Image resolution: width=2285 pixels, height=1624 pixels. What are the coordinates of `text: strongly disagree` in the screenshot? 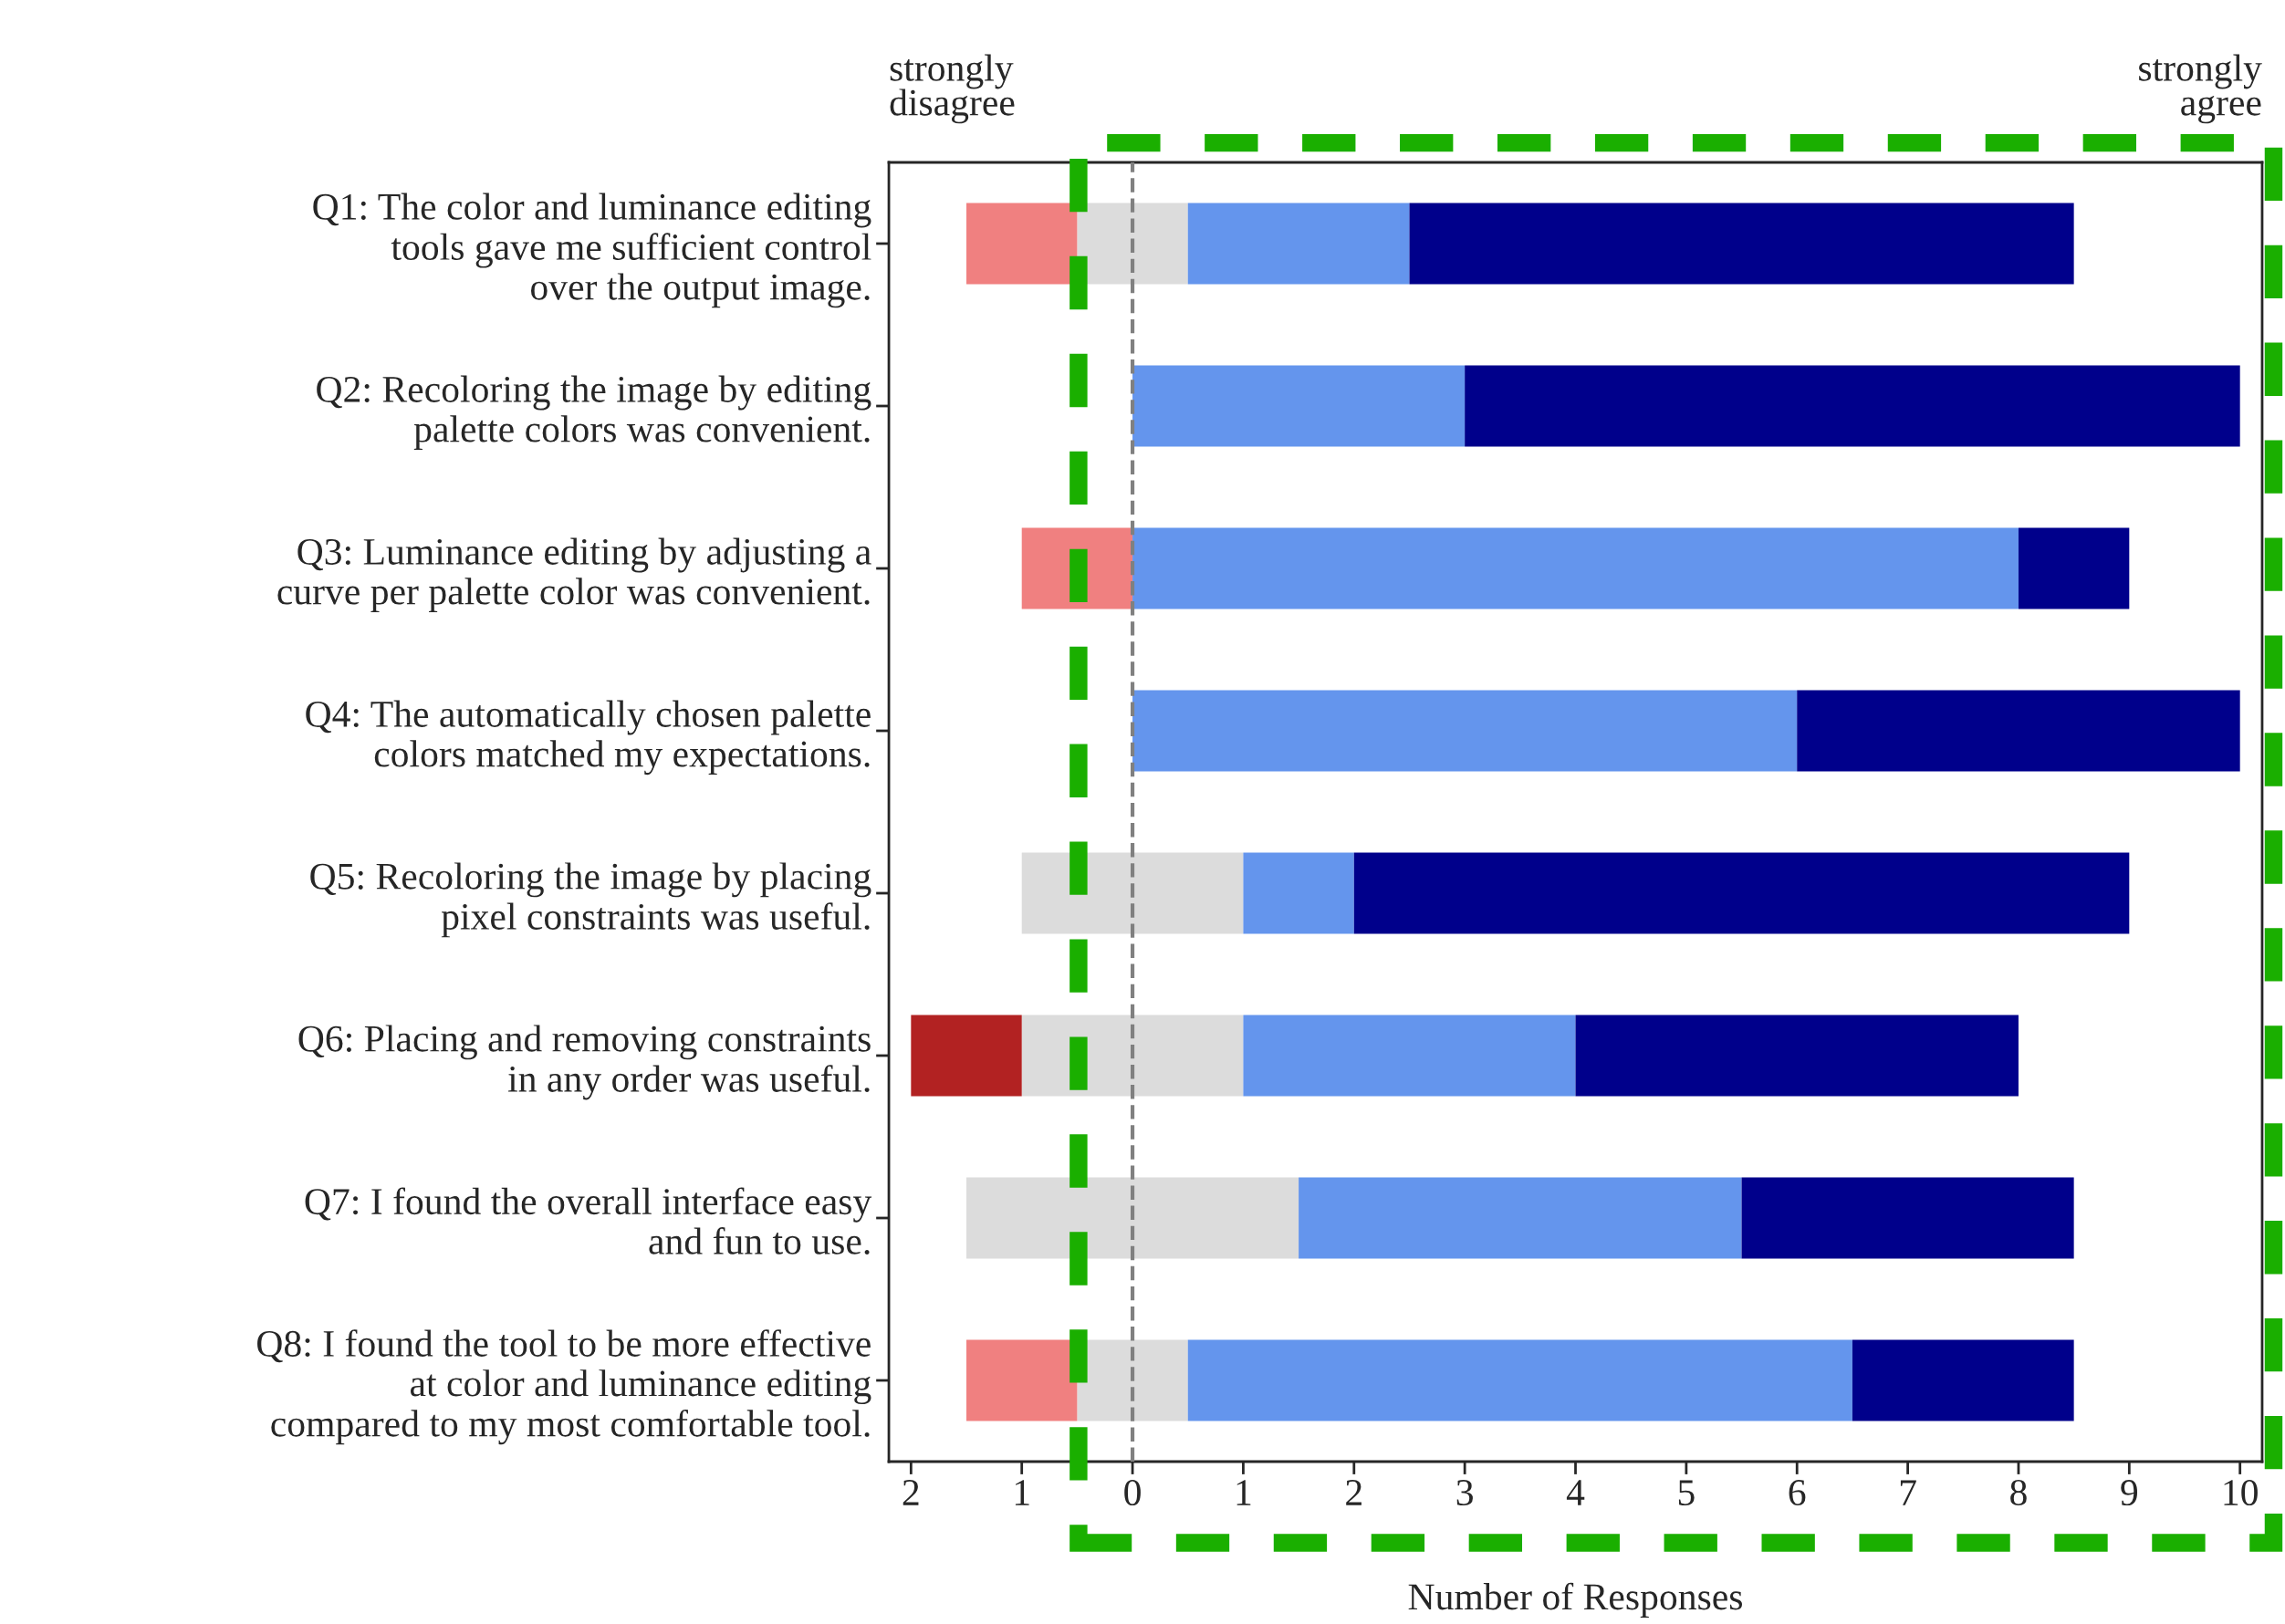 It's located at (953, 89).